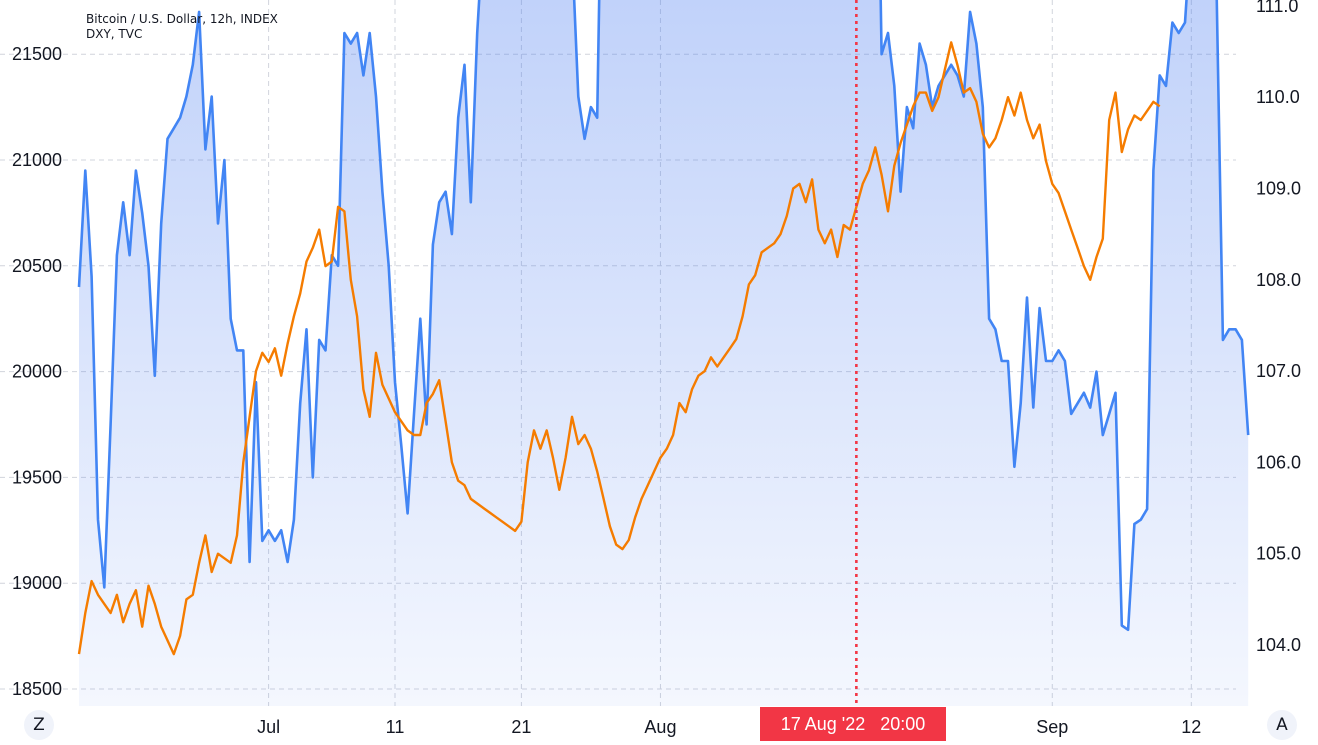 This screenshot has height=745, width=1318. What do you see at coordinates (37, 583) in the screenshot?
I see `left-axis-tick-label: 19000` at bounding box center [37, 583].